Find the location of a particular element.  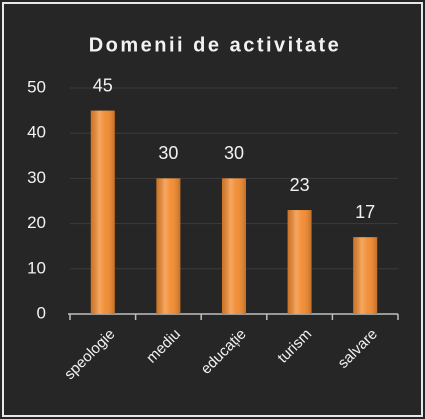

data-label: 45 is located at coordinates (103, 85).